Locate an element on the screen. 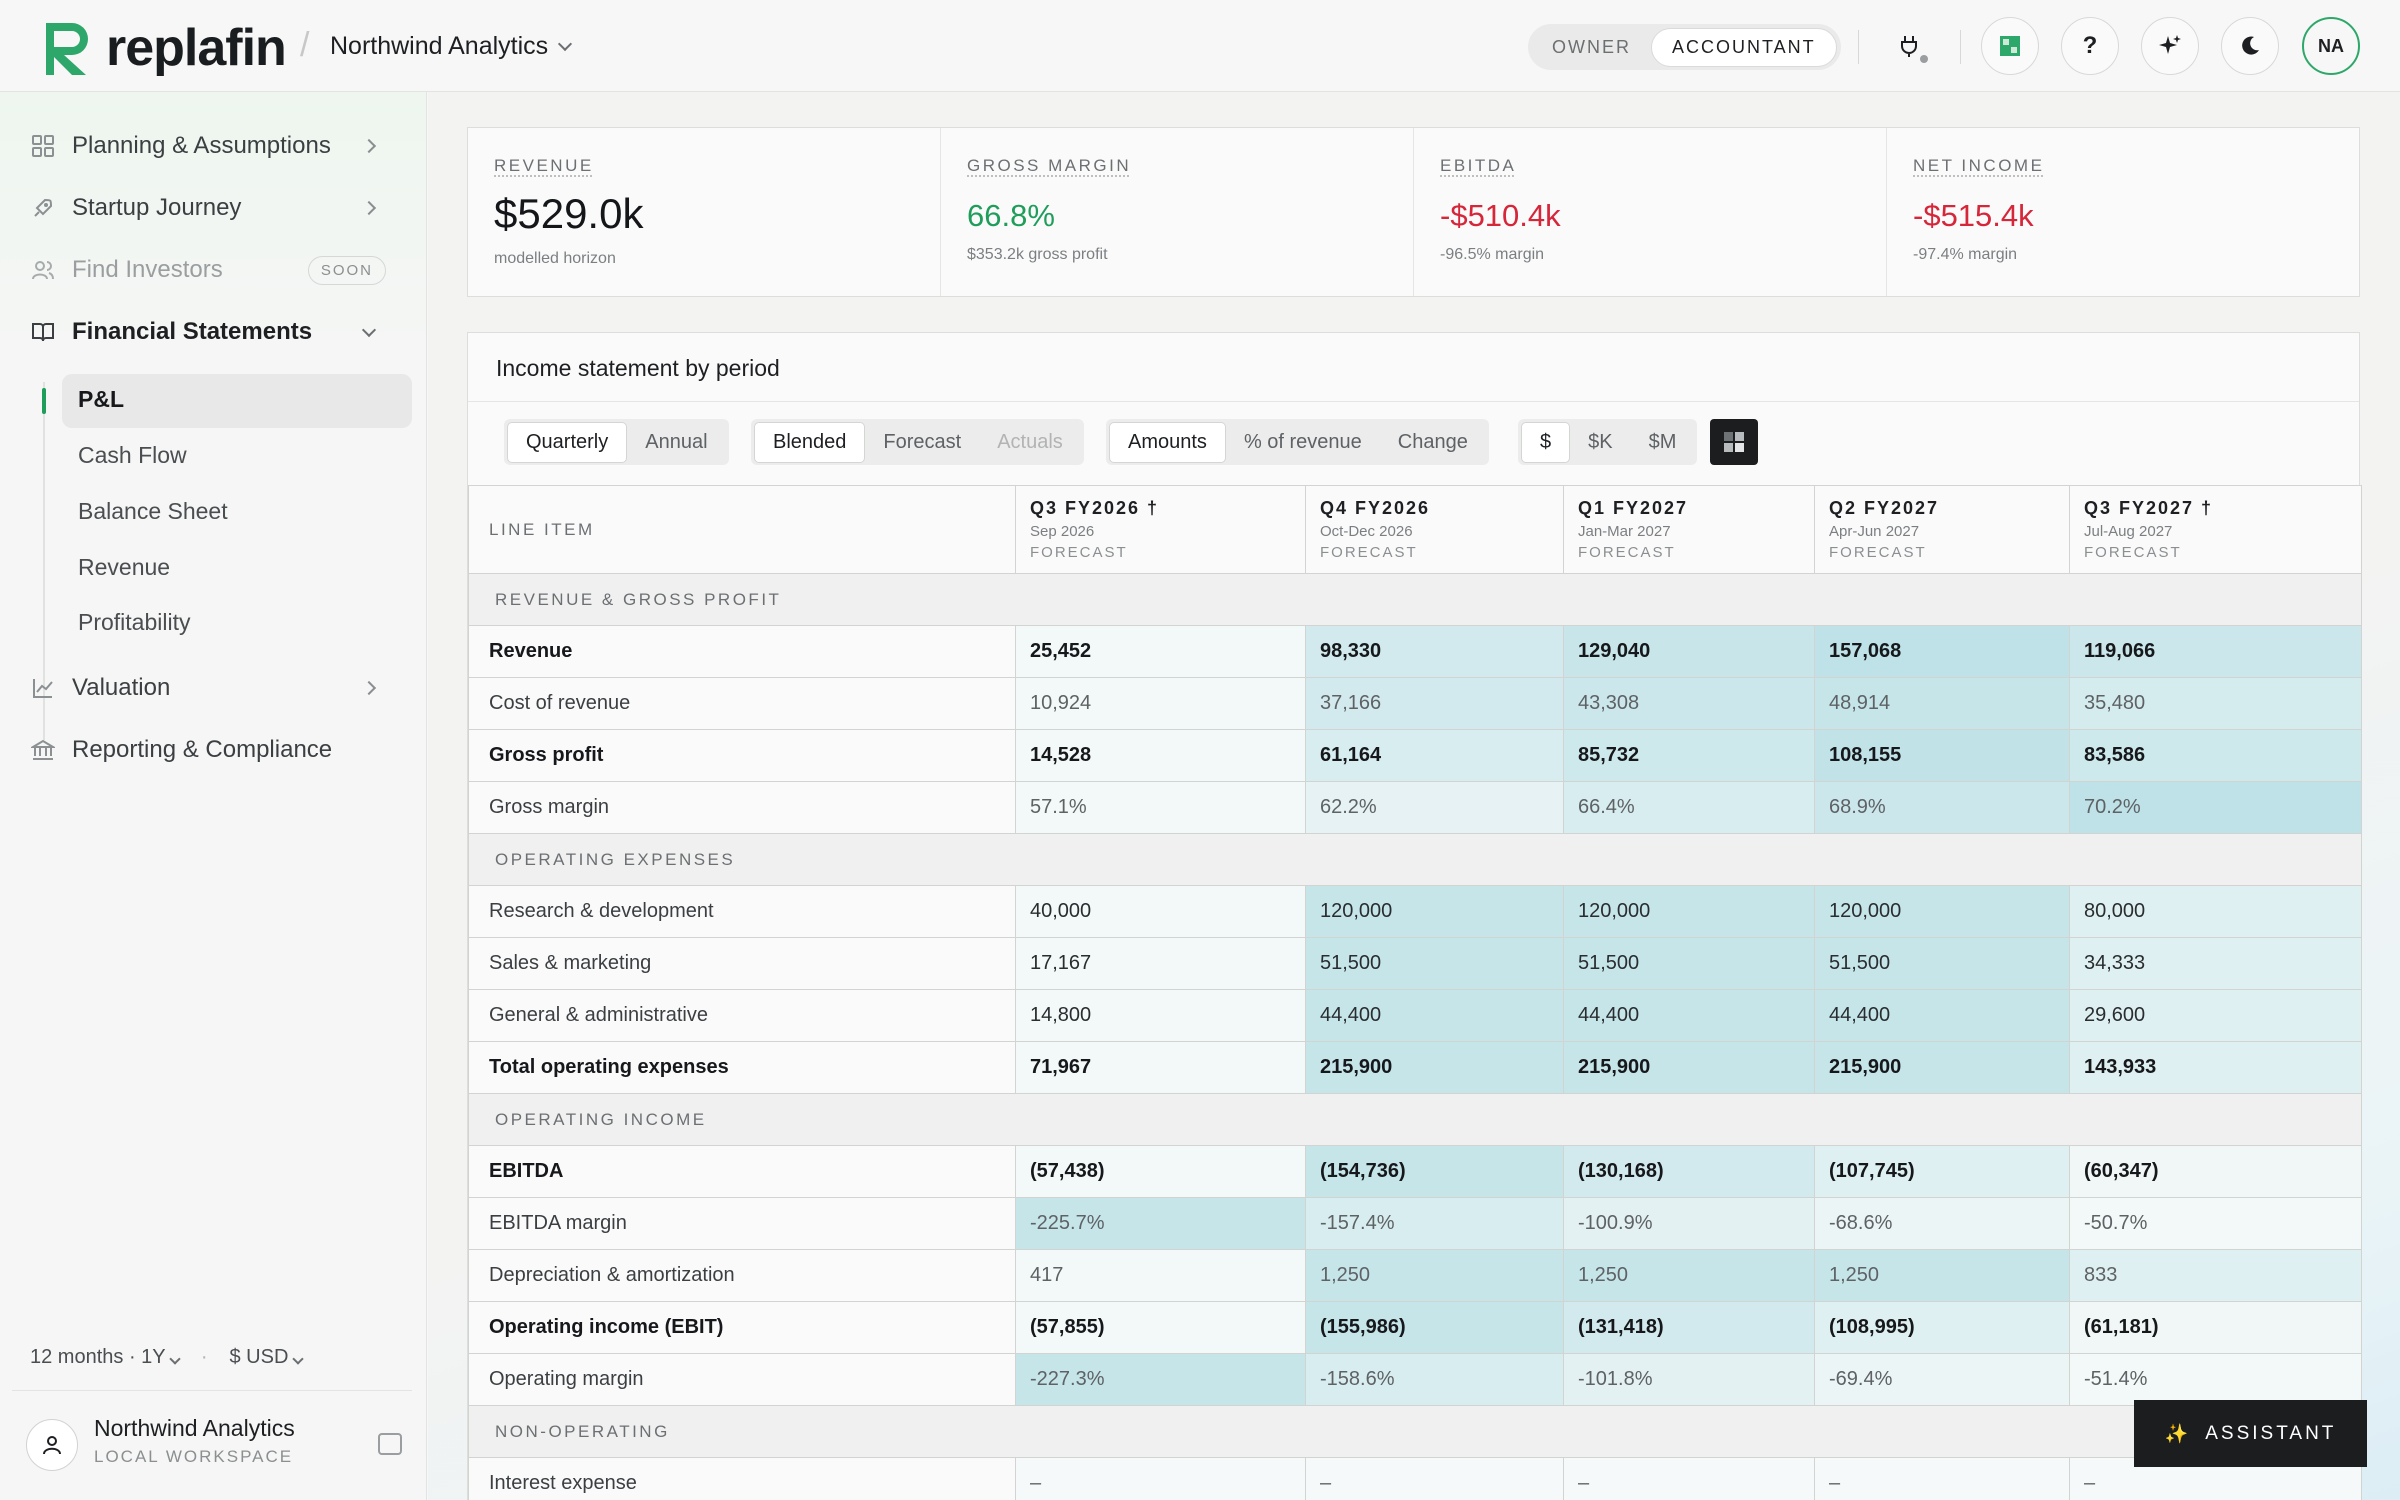 The image size is (2400, 1500). value-cell: 83,586 is located at coordinates (2215, 755).